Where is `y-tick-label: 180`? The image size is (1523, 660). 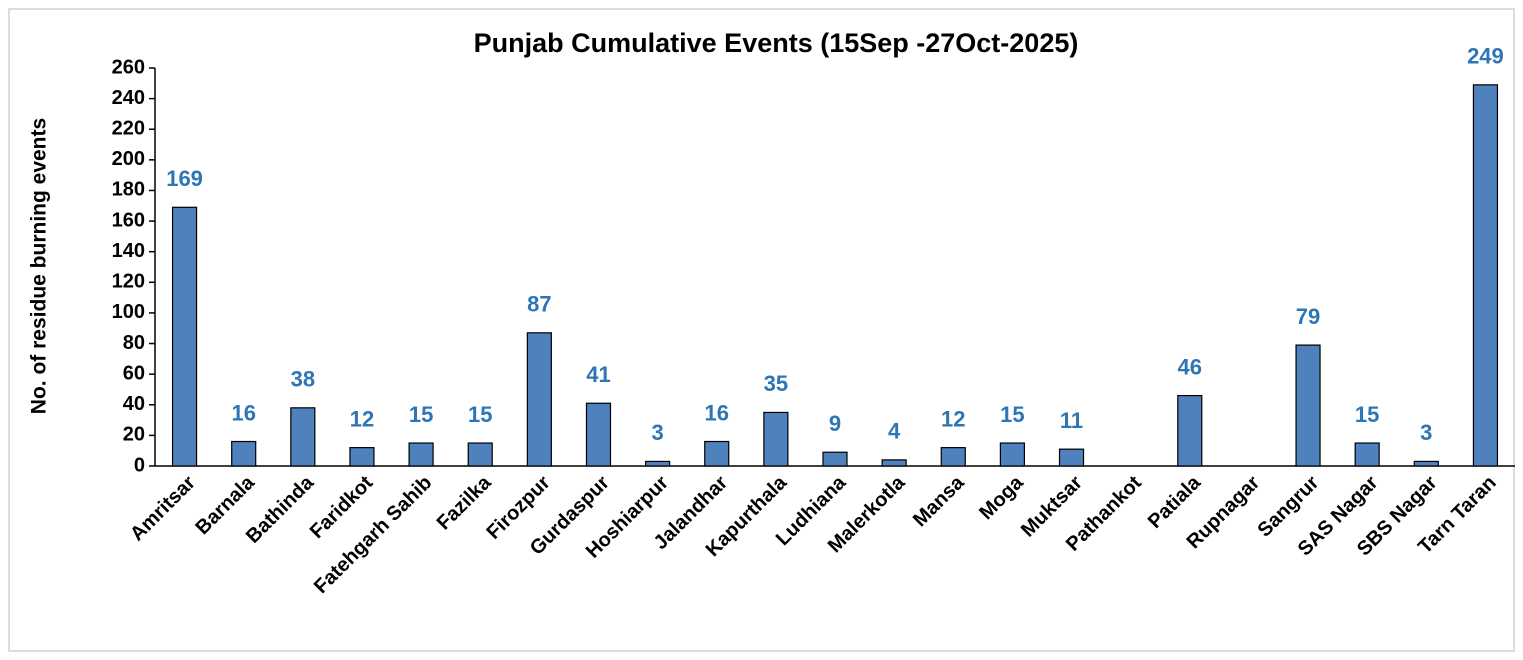 y-tick-label: 180 is located at coordinates (128, 190).